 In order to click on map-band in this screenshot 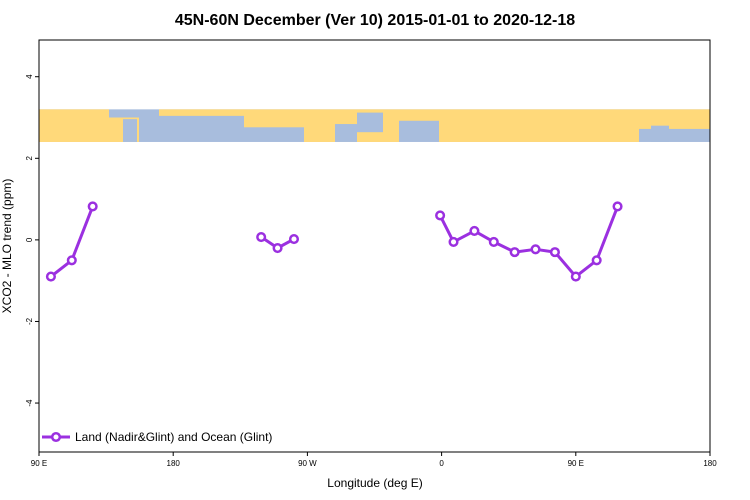, I will do `click(374, 125)`.